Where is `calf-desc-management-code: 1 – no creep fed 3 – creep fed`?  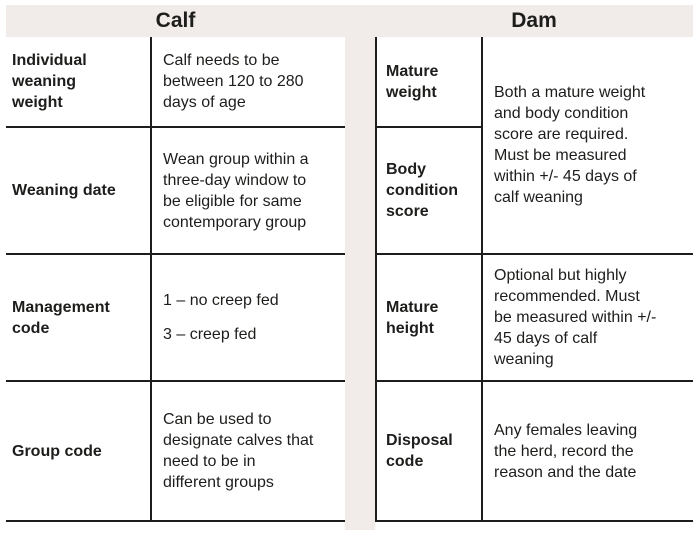
calf-desc-management-code: 1 – no creep fed 3 – creep fed is located at coordinates (248, 318).